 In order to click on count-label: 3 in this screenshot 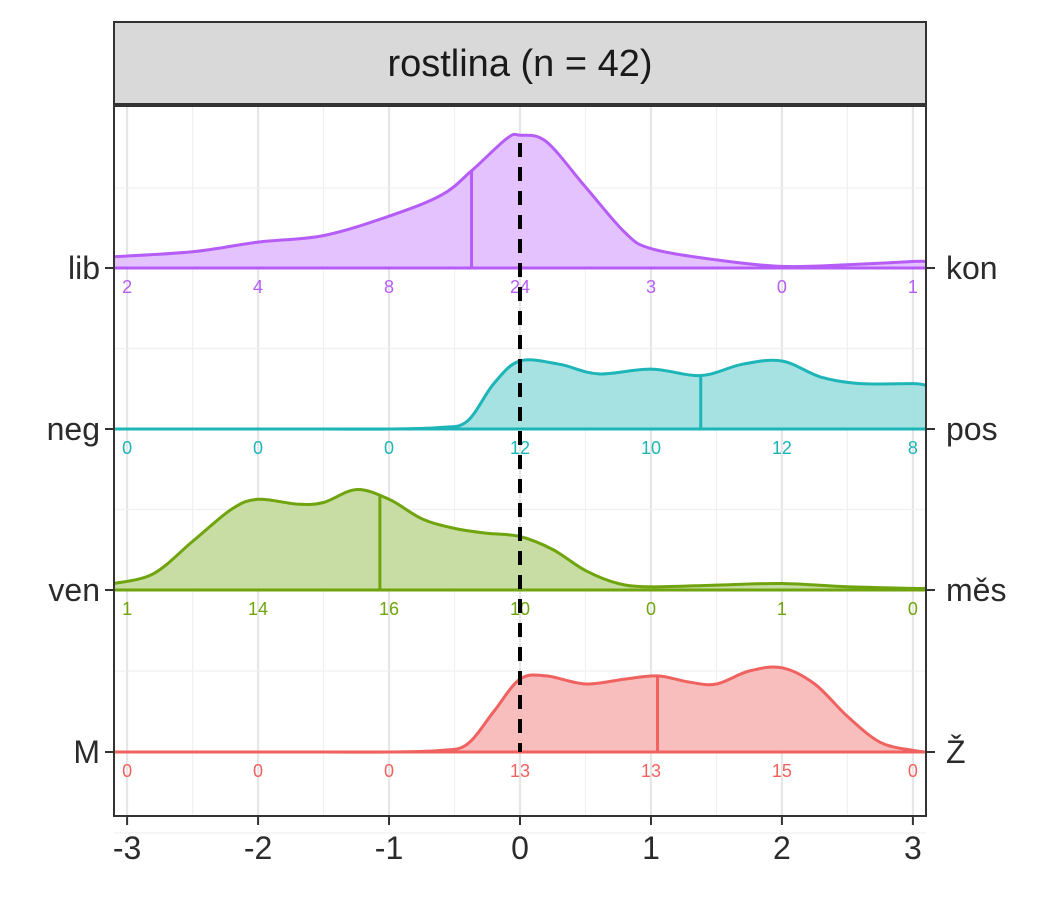, I will do `click(651, 287)`.